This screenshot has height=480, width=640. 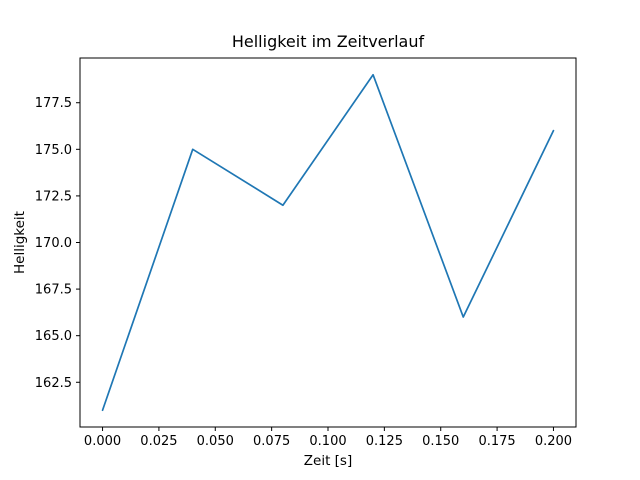 What do you see at coordinates (53, 196) in the screenshot?
I see `y-tick-label: 172.5` at bounding box center [53, 196].